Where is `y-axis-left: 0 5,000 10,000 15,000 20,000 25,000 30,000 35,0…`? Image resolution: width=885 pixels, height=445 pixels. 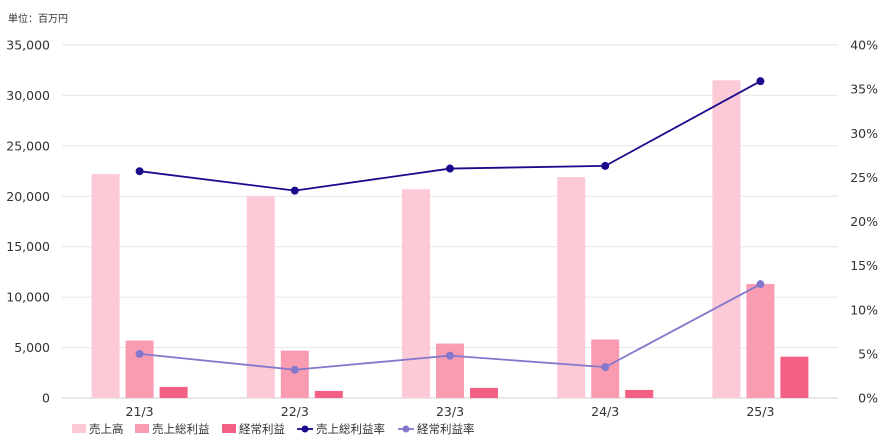 y-axis-left: 0 5,000 10,000 15,000 20,000 25,000 30,000 35,0… is located at coordinates (28, 222).